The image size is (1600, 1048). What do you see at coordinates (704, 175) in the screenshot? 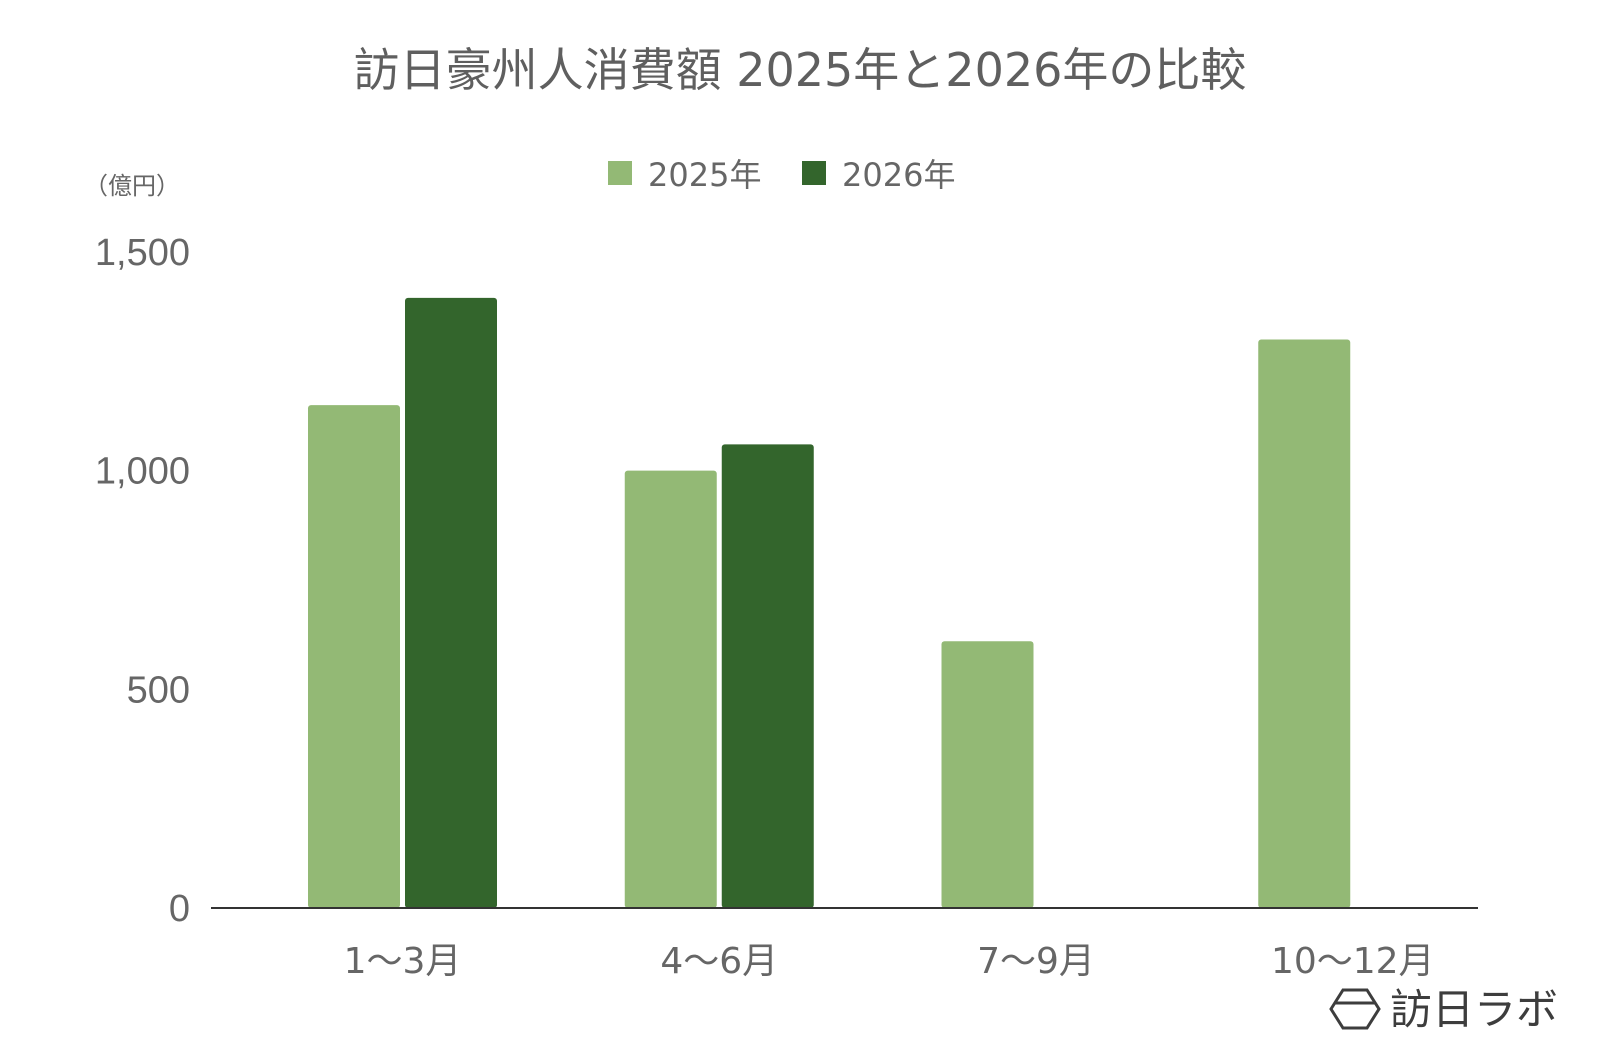
I see `legend-label-2025: 2025年` at bounding box center [704, 175].